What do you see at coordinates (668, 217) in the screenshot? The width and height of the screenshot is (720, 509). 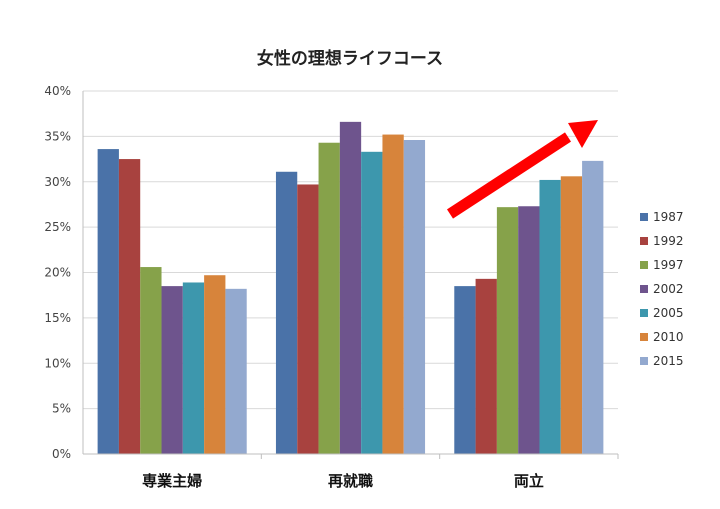 I see `legend-label: 1987` at bounding box center [668, 217].